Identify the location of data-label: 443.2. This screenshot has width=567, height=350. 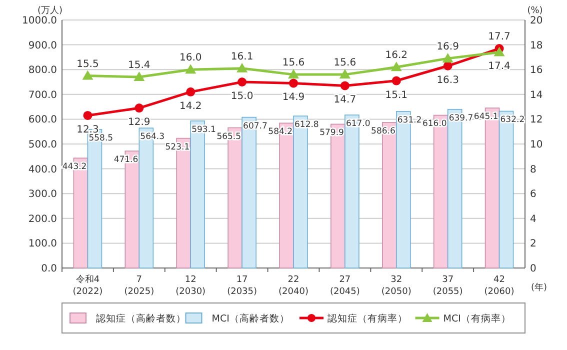
(74, 167).